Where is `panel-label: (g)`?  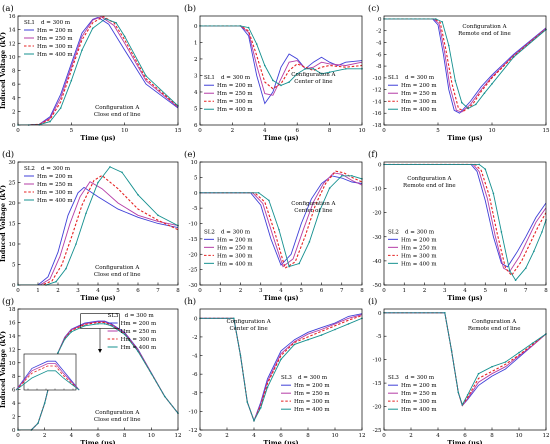
panel-label: (g) is located at coordinates (8, 301).